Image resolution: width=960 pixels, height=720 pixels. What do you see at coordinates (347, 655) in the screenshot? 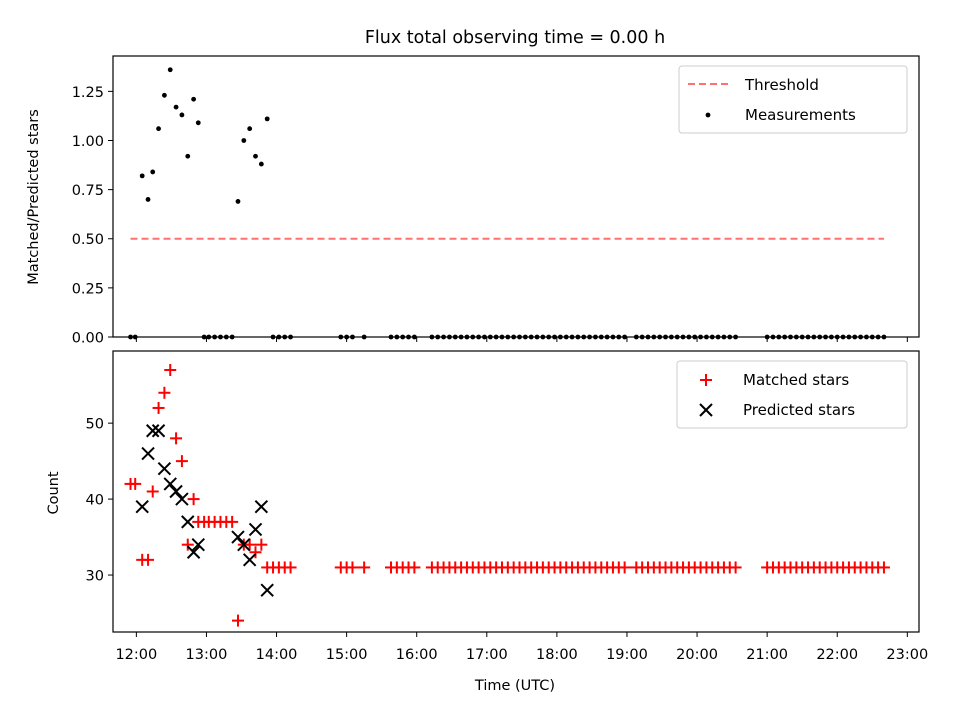
I see `x-tick-label: 15:00` at bounding box center [347, 655].